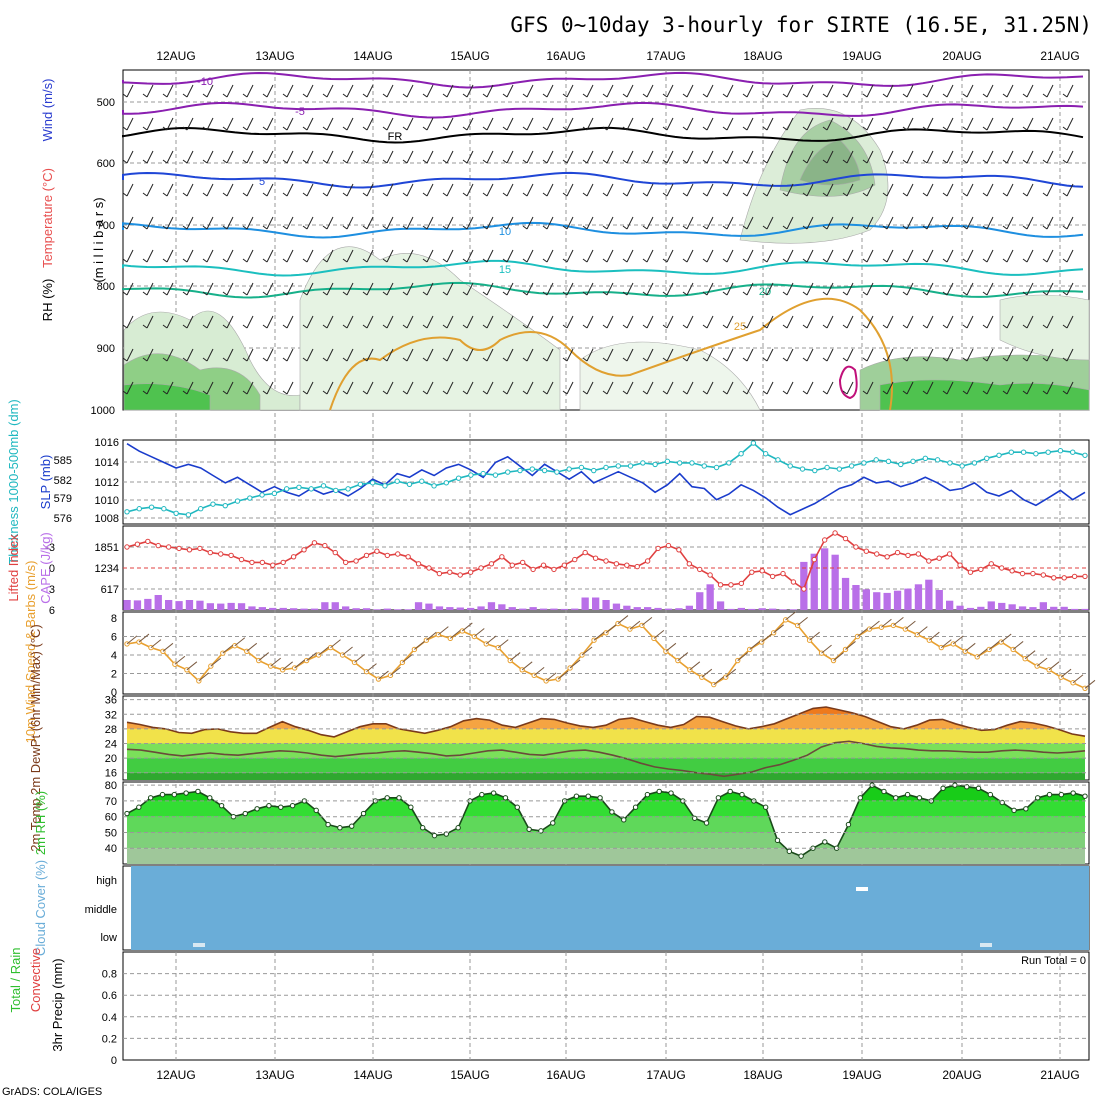  Describe the element at coordinates (63, 481) in the screenshot. I see `y-tick-label: 582` at that location.